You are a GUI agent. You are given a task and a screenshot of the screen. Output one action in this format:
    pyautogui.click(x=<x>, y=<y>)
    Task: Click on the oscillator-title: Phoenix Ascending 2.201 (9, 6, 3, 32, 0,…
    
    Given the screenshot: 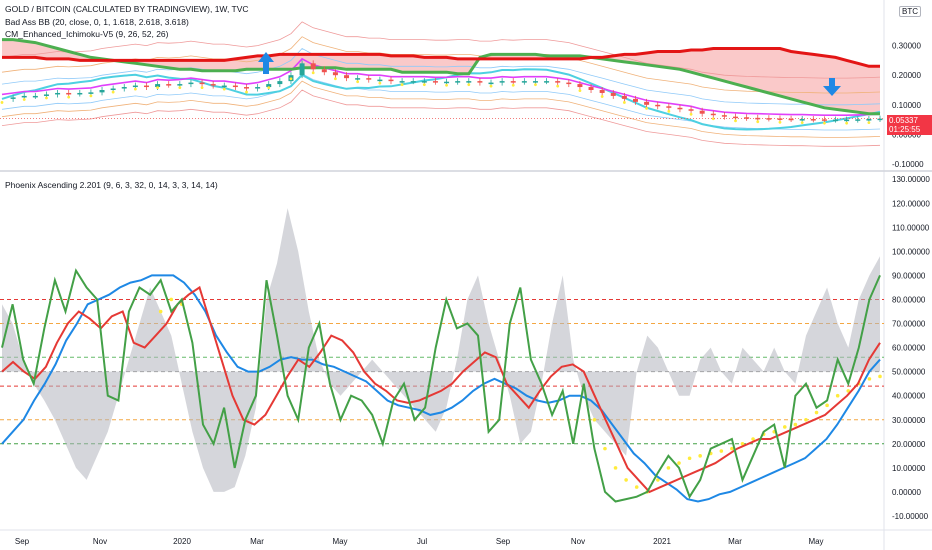 What is the action you would take?
    pyautogui.click(x=111, y=185)
    